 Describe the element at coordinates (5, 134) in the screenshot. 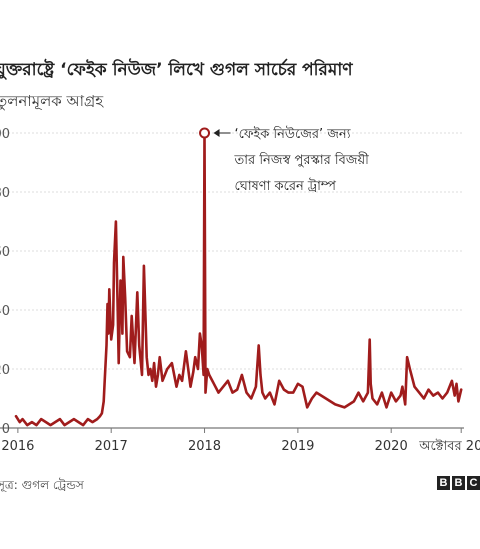

I see `y-tick-label: 100` at that location.